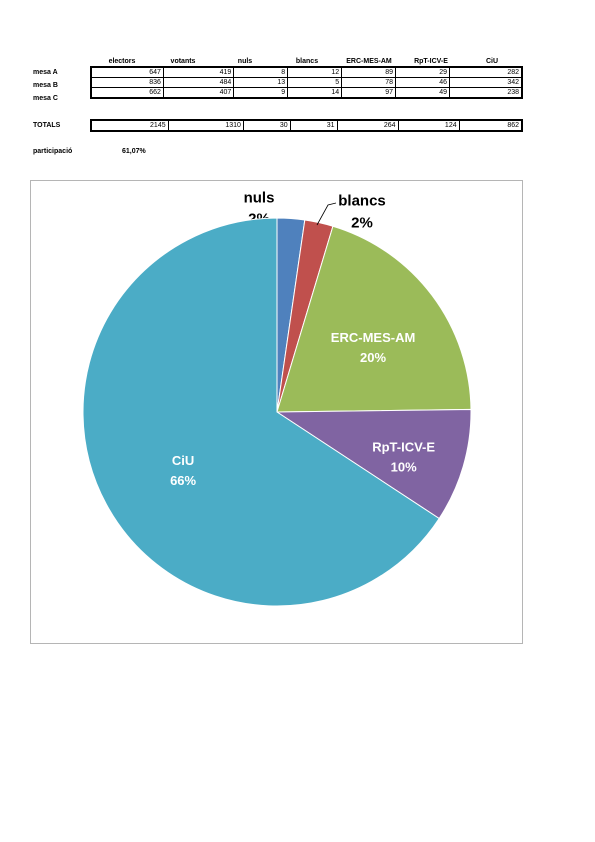 Image resolution: width=595 pixels, height=842 pixels. What do you see at coordinates (486, 93) in the screenshot?
I see `table-cell: 238` at bounding box center [486, 93].